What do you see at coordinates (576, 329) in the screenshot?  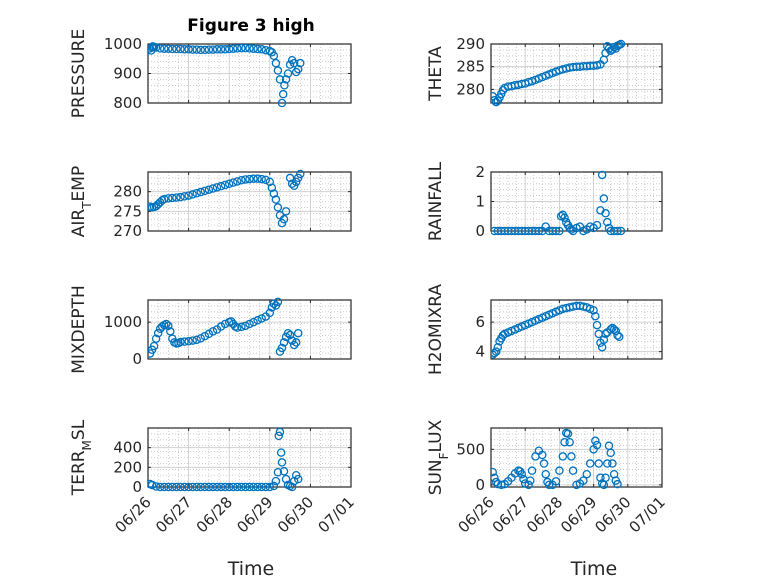 I see `axes-box` at bounding box center [576, 329].